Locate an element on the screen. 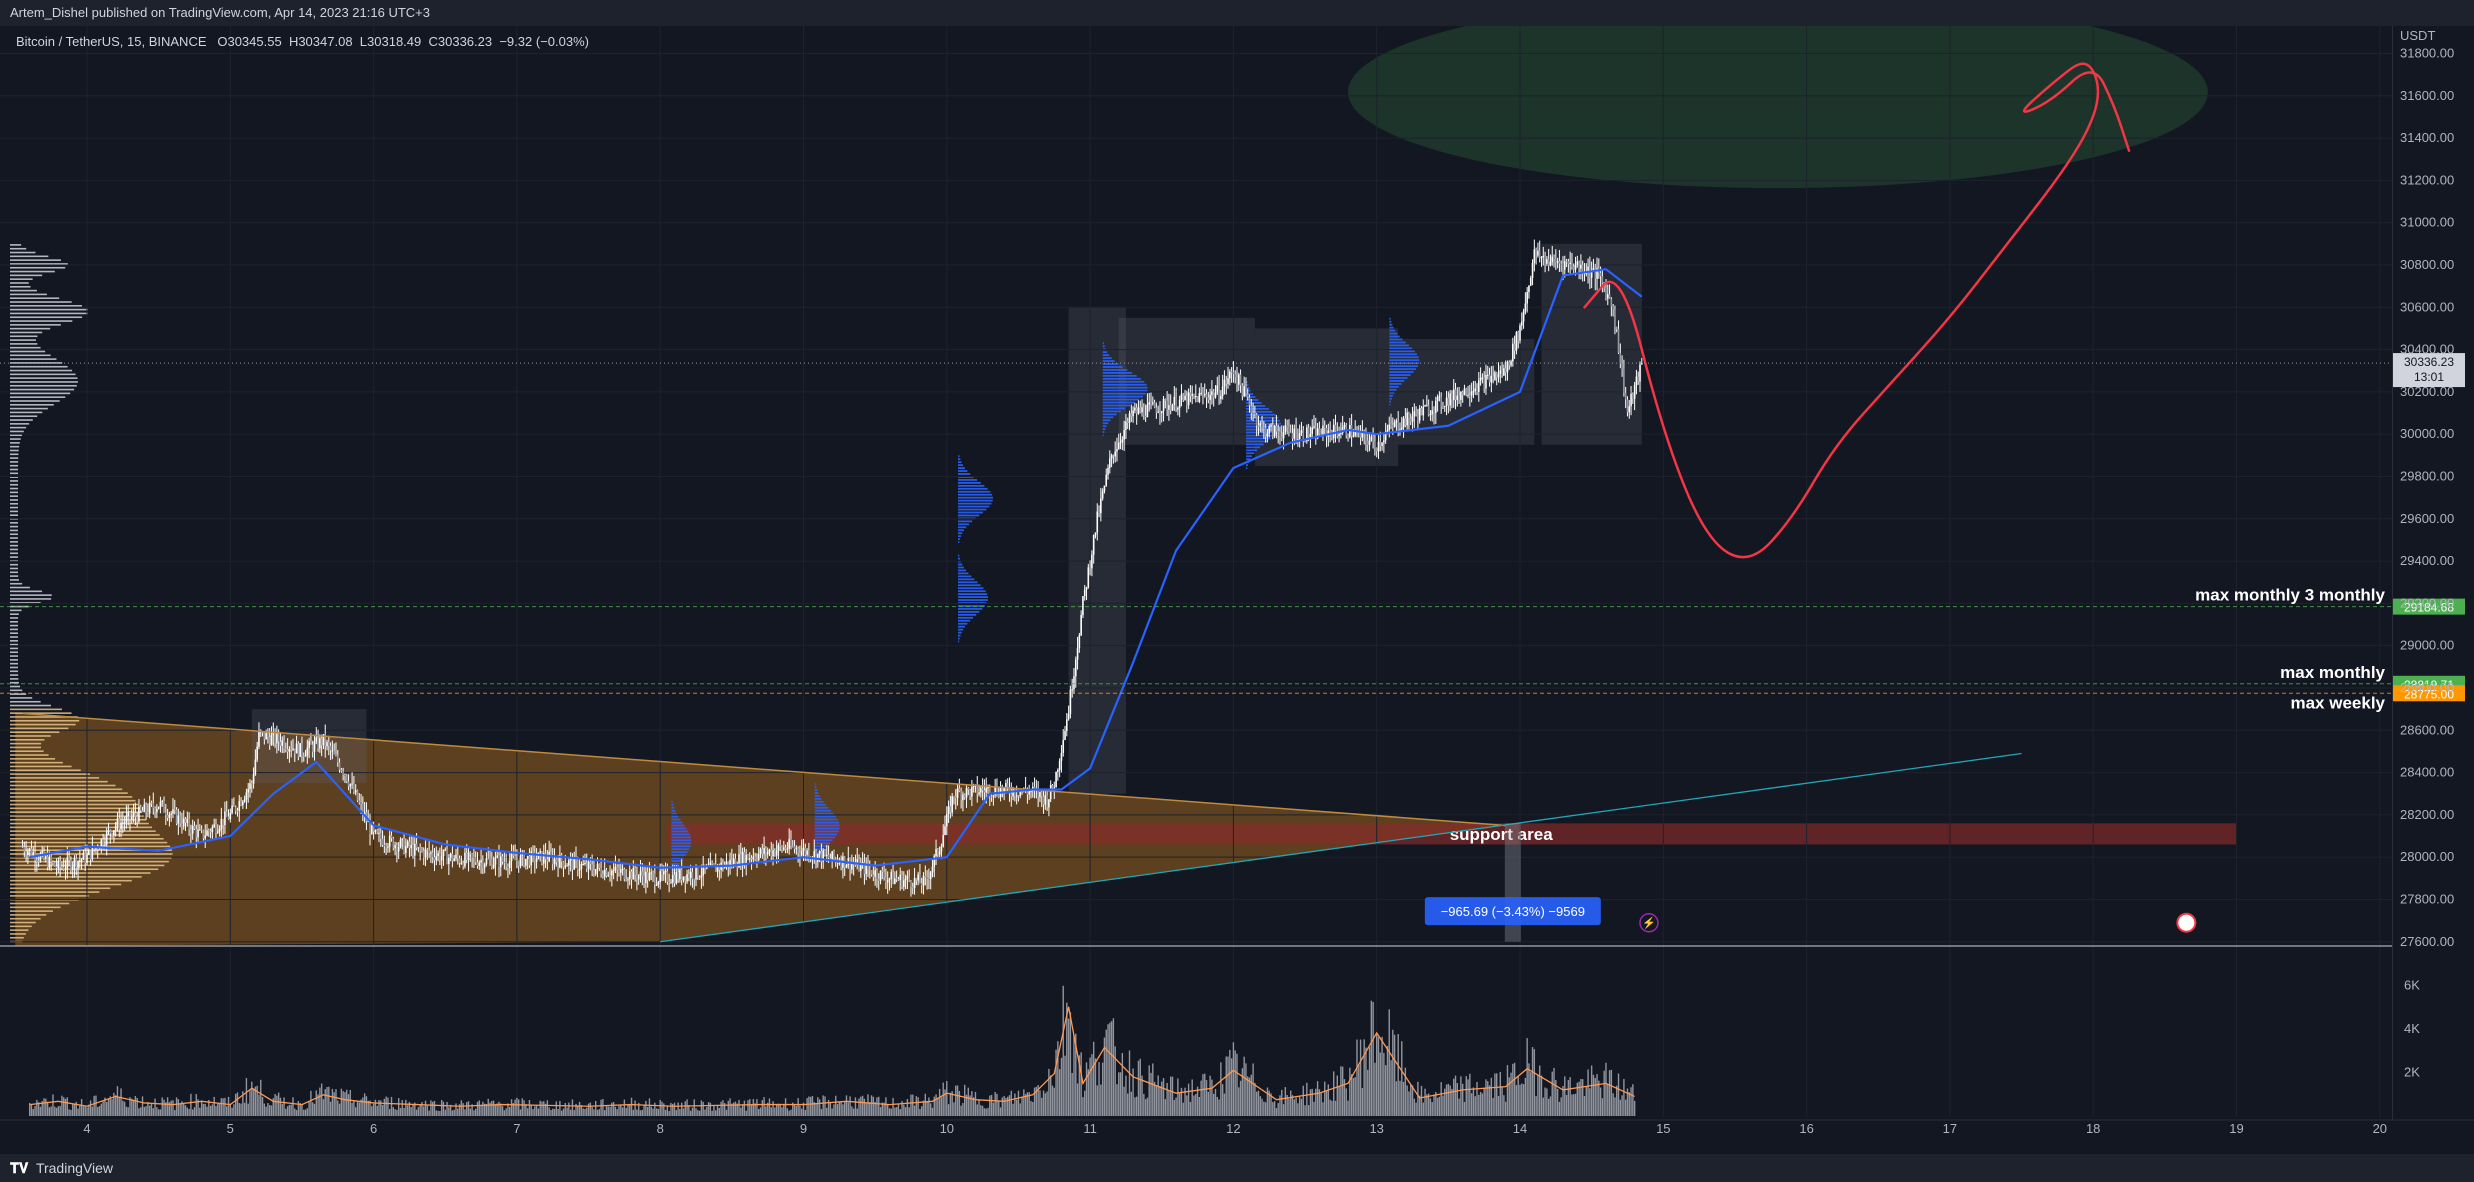 The width and height of the screenshot is (2474, 1182). price-tick-label: 30600.00 is located at coordinates (2427, 306).